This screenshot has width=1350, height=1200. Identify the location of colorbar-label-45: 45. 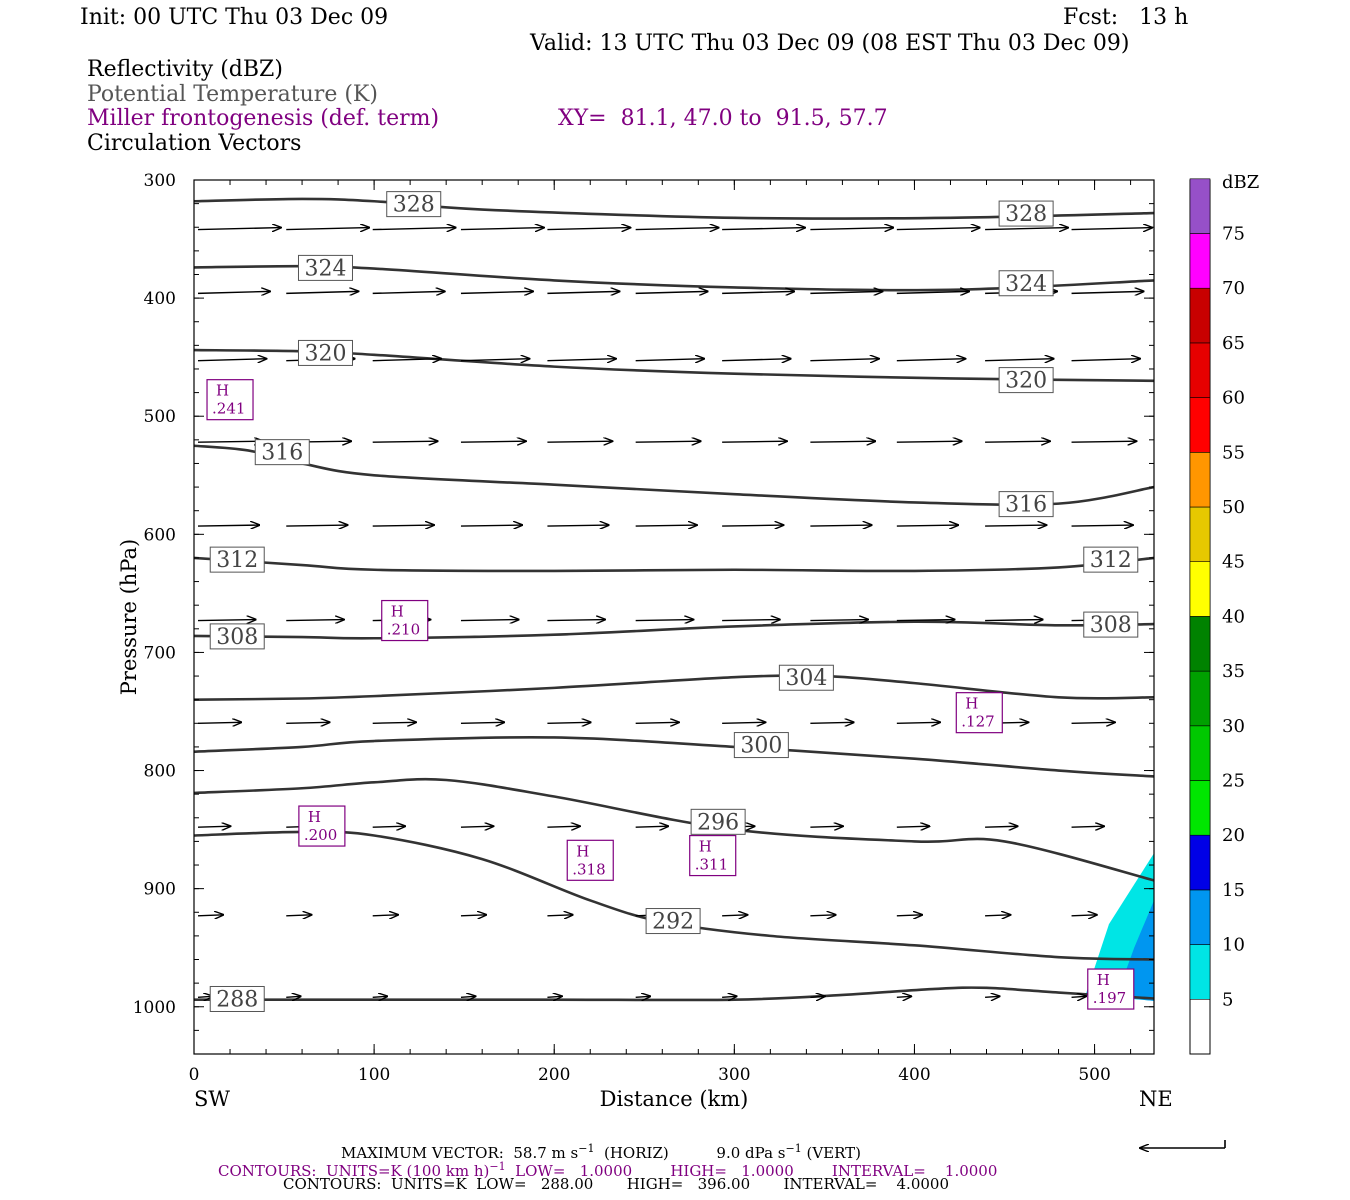
(1233, 562).